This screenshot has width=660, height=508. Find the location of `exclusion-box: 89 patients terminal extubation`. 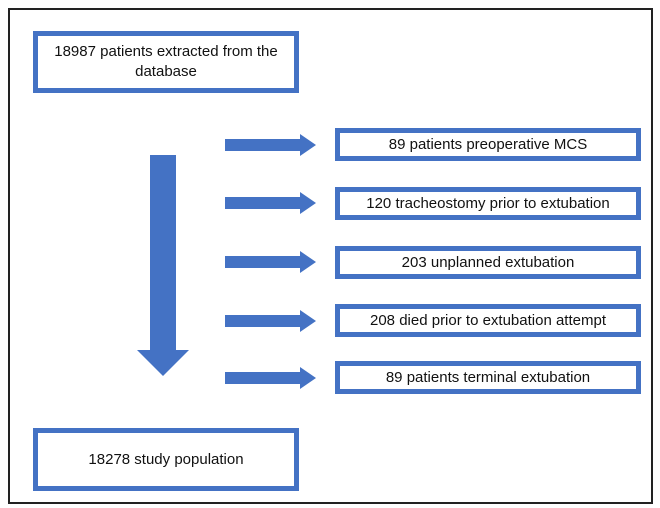

exclusion-box: 89 patients terminal extubation is located at coordinates (488, 377).